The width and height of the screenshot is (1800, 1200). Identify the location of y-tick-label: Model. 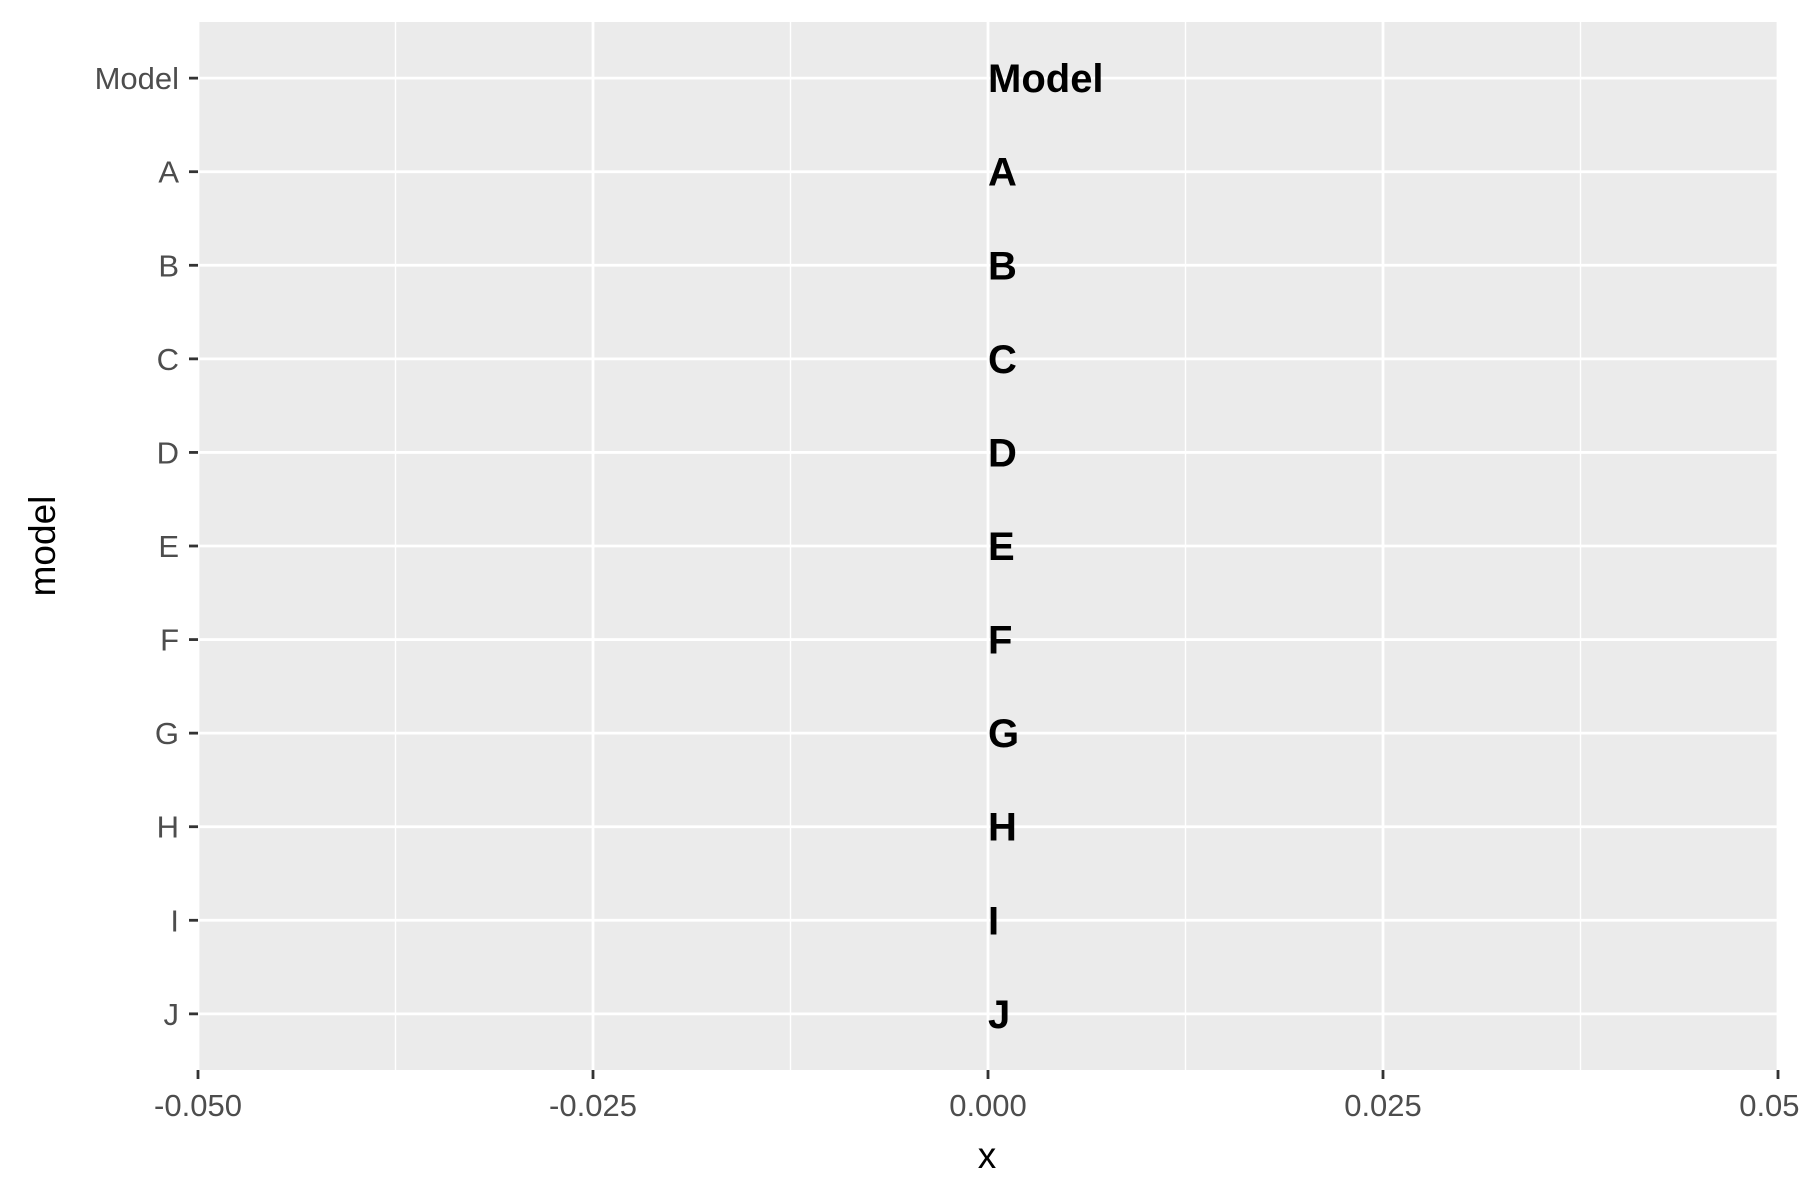
(137, 78).